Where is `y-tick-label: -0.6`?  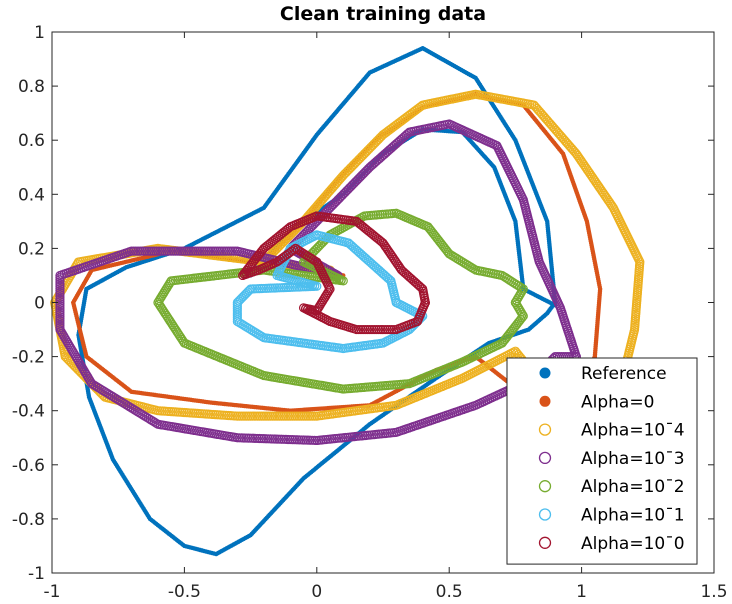 y-tick-label: -0.6 is located at coordinates (28, 466).